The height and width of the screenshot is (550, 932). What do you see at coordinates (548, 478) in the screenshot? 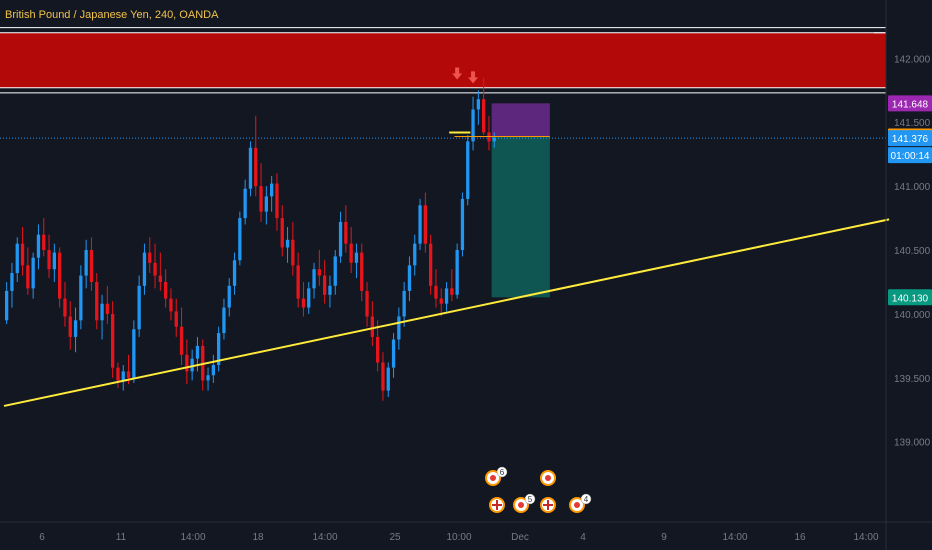
I see `event-icon` at bounding box center [548, 478].